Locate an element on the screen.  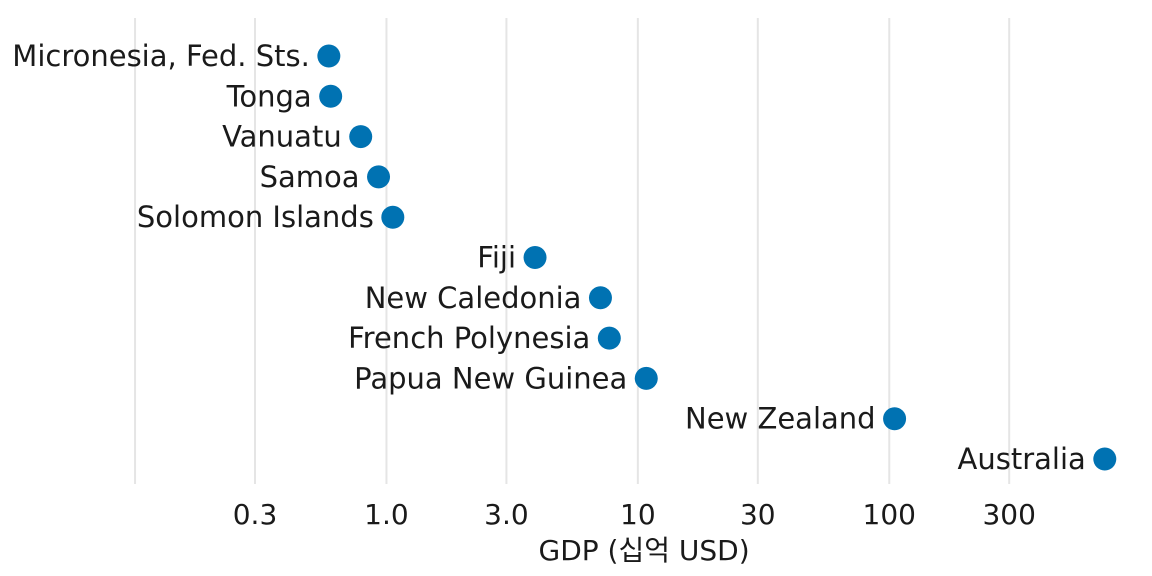
x-axis-ticks: 0.3 1.0 3.0 10 30 100 300 is located at coordinates (634, 514).